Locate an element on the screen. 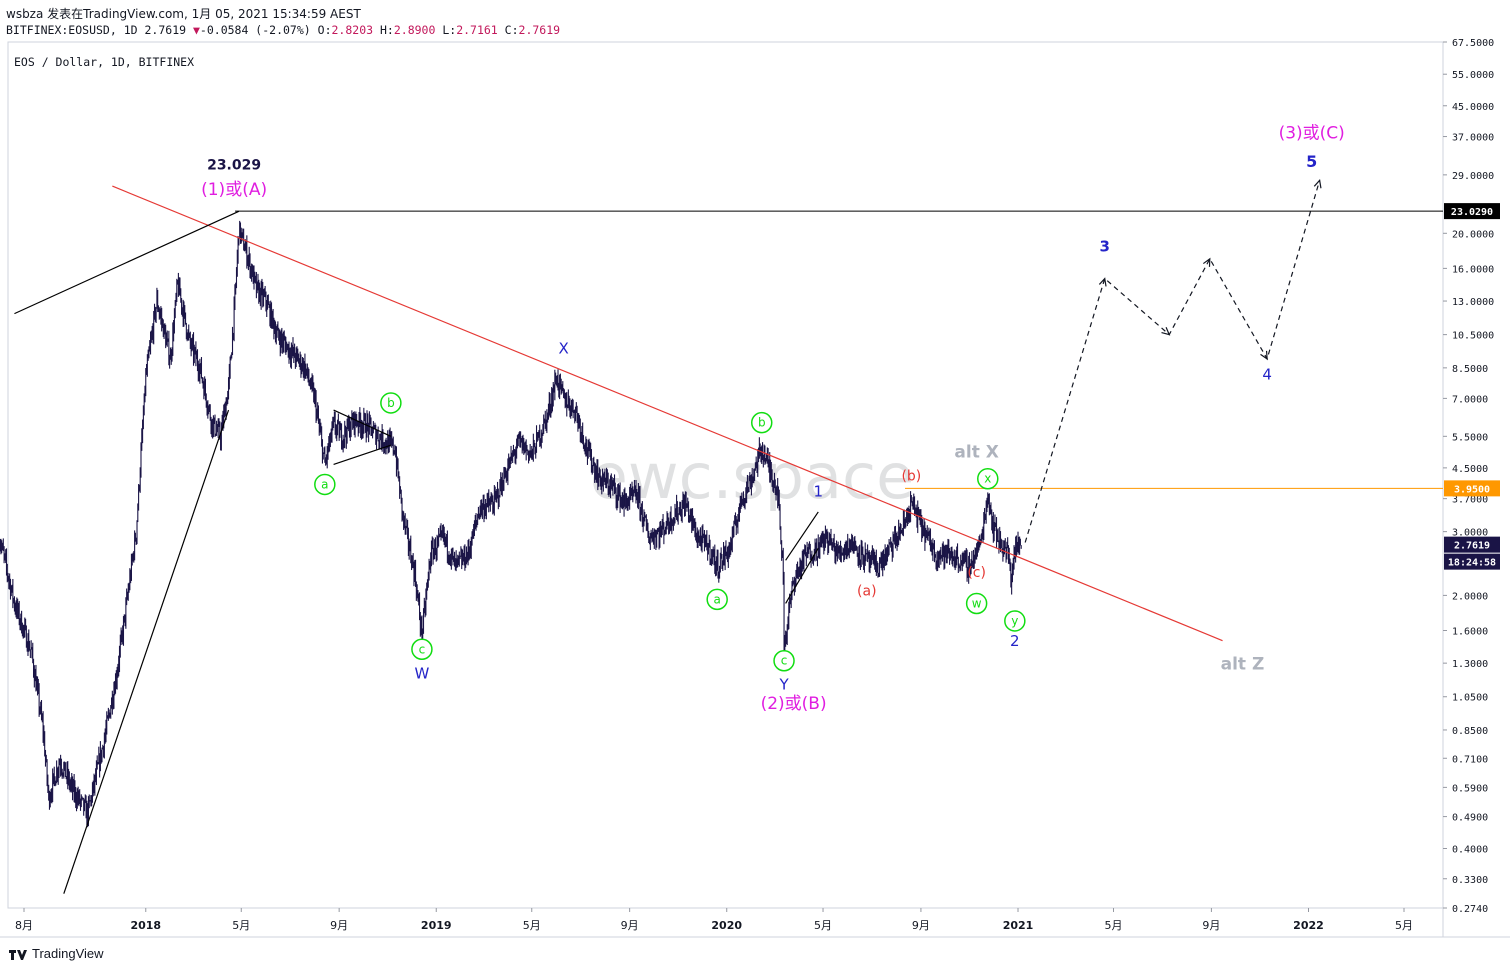  countdown-tag is located at coordinates (1472, 561).